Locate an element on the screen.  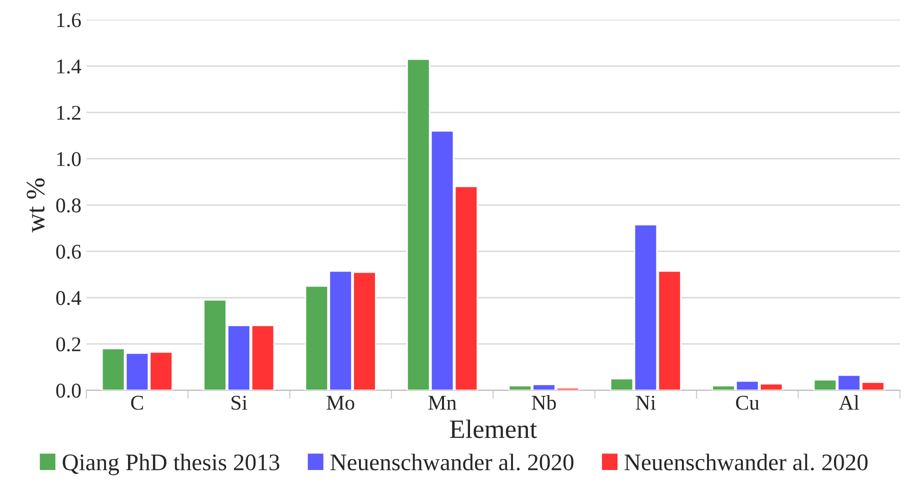
y-tick-label: 1.0 is located at coordinates (69, 159).